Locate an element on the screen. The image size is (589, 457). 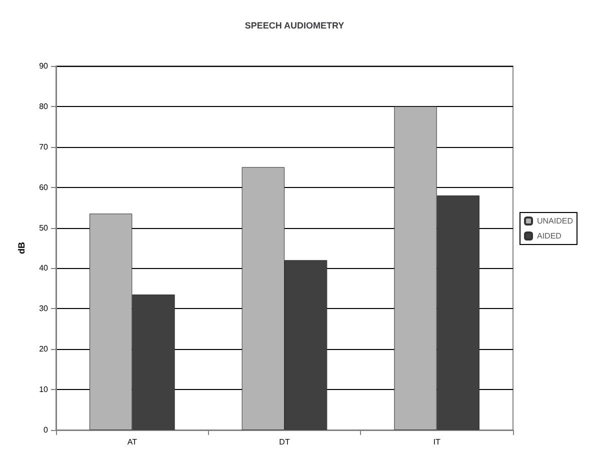
x-tick-label: DT is located at coordinates (284, 442).